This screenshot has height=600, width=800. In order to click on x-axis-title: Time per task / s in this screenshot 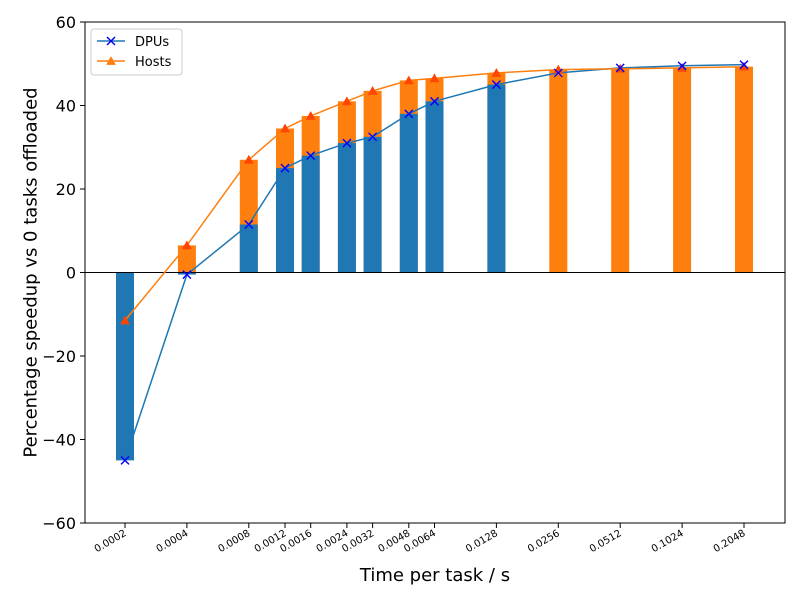, I will do `click(434, 575)`.